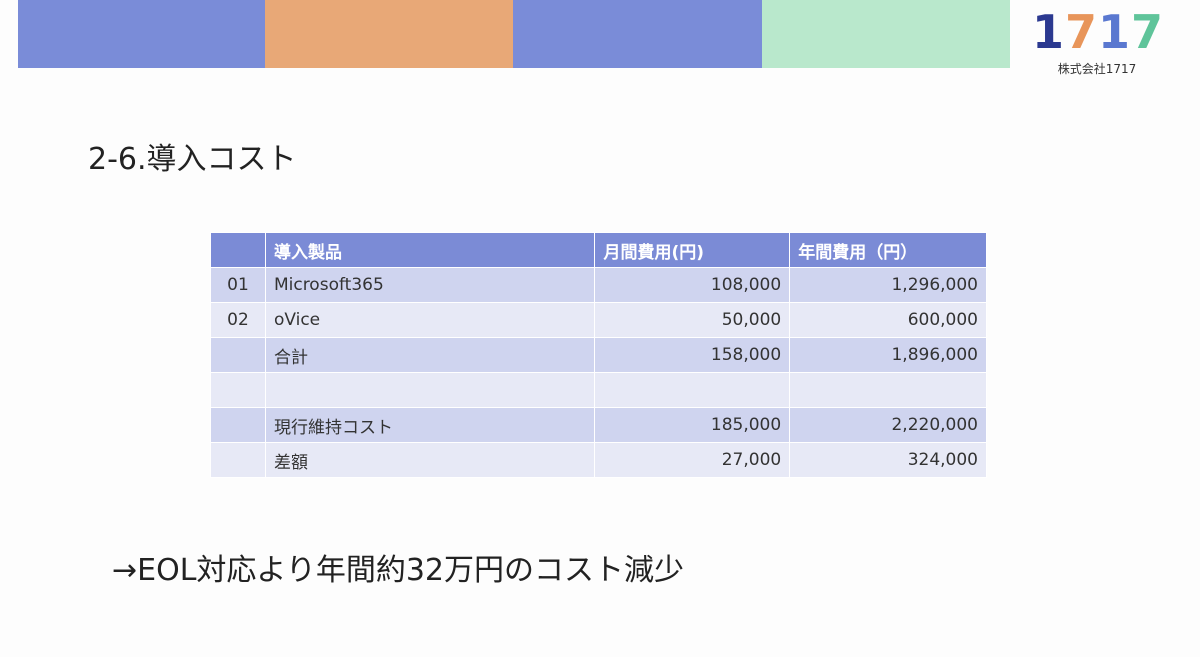 The image size is (1200, 657). I want to click on table-cell: 50,000, so click(692, 320).